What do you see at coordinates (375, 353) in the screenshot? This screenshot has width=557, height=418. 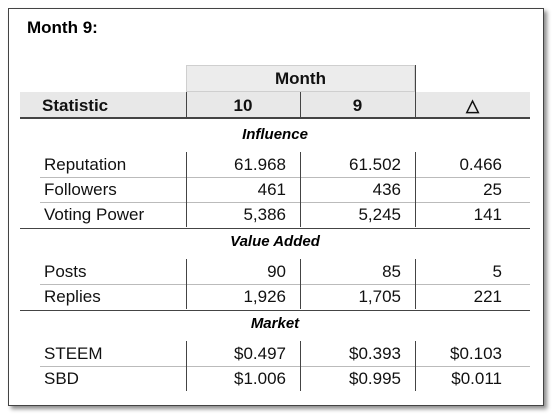 I see `cell-value: $0.393` at bounding box center [375, 353].